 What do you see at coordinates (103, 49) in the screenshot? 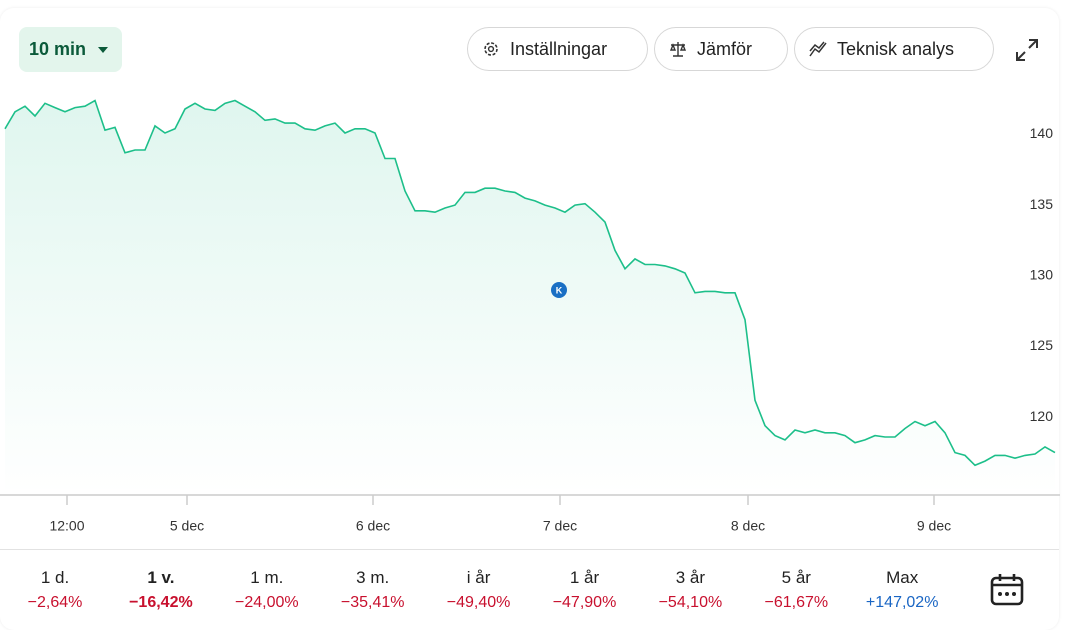
I see `caret` at bounding box center [103, 49].